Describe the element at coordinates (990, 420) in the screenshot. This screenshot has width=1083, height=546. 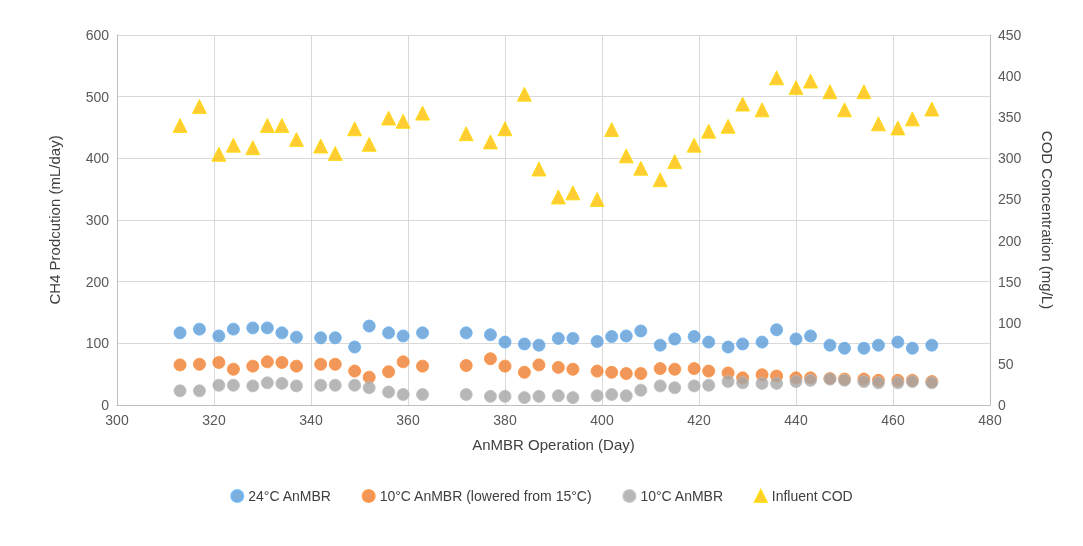
I see `x-tick-label: 480` at that location.